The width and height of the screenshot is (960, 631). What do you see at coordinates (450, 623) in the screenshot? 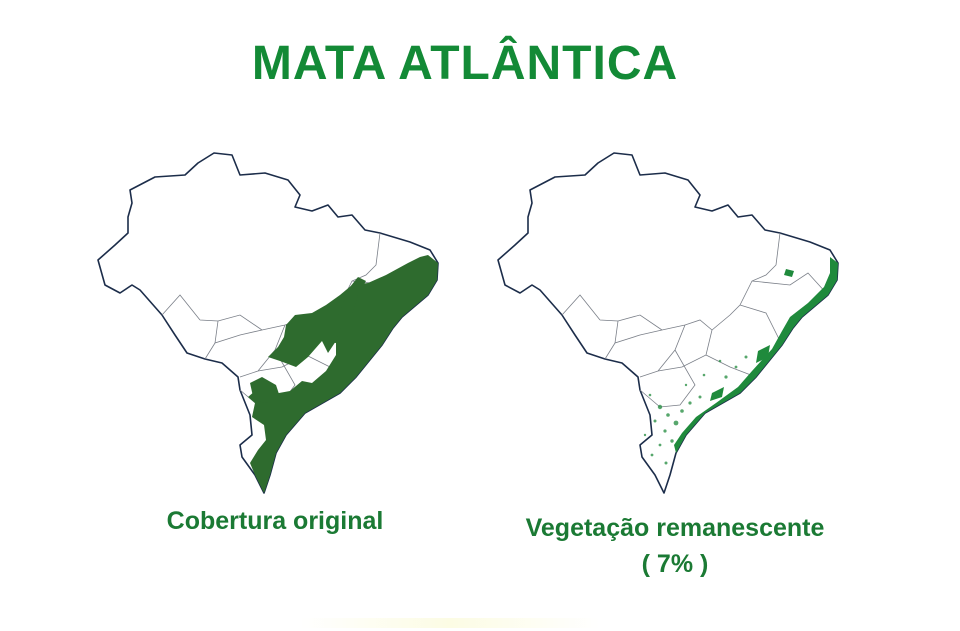
I see `faint-bottom-artifact` at bounding box center [450, 623].